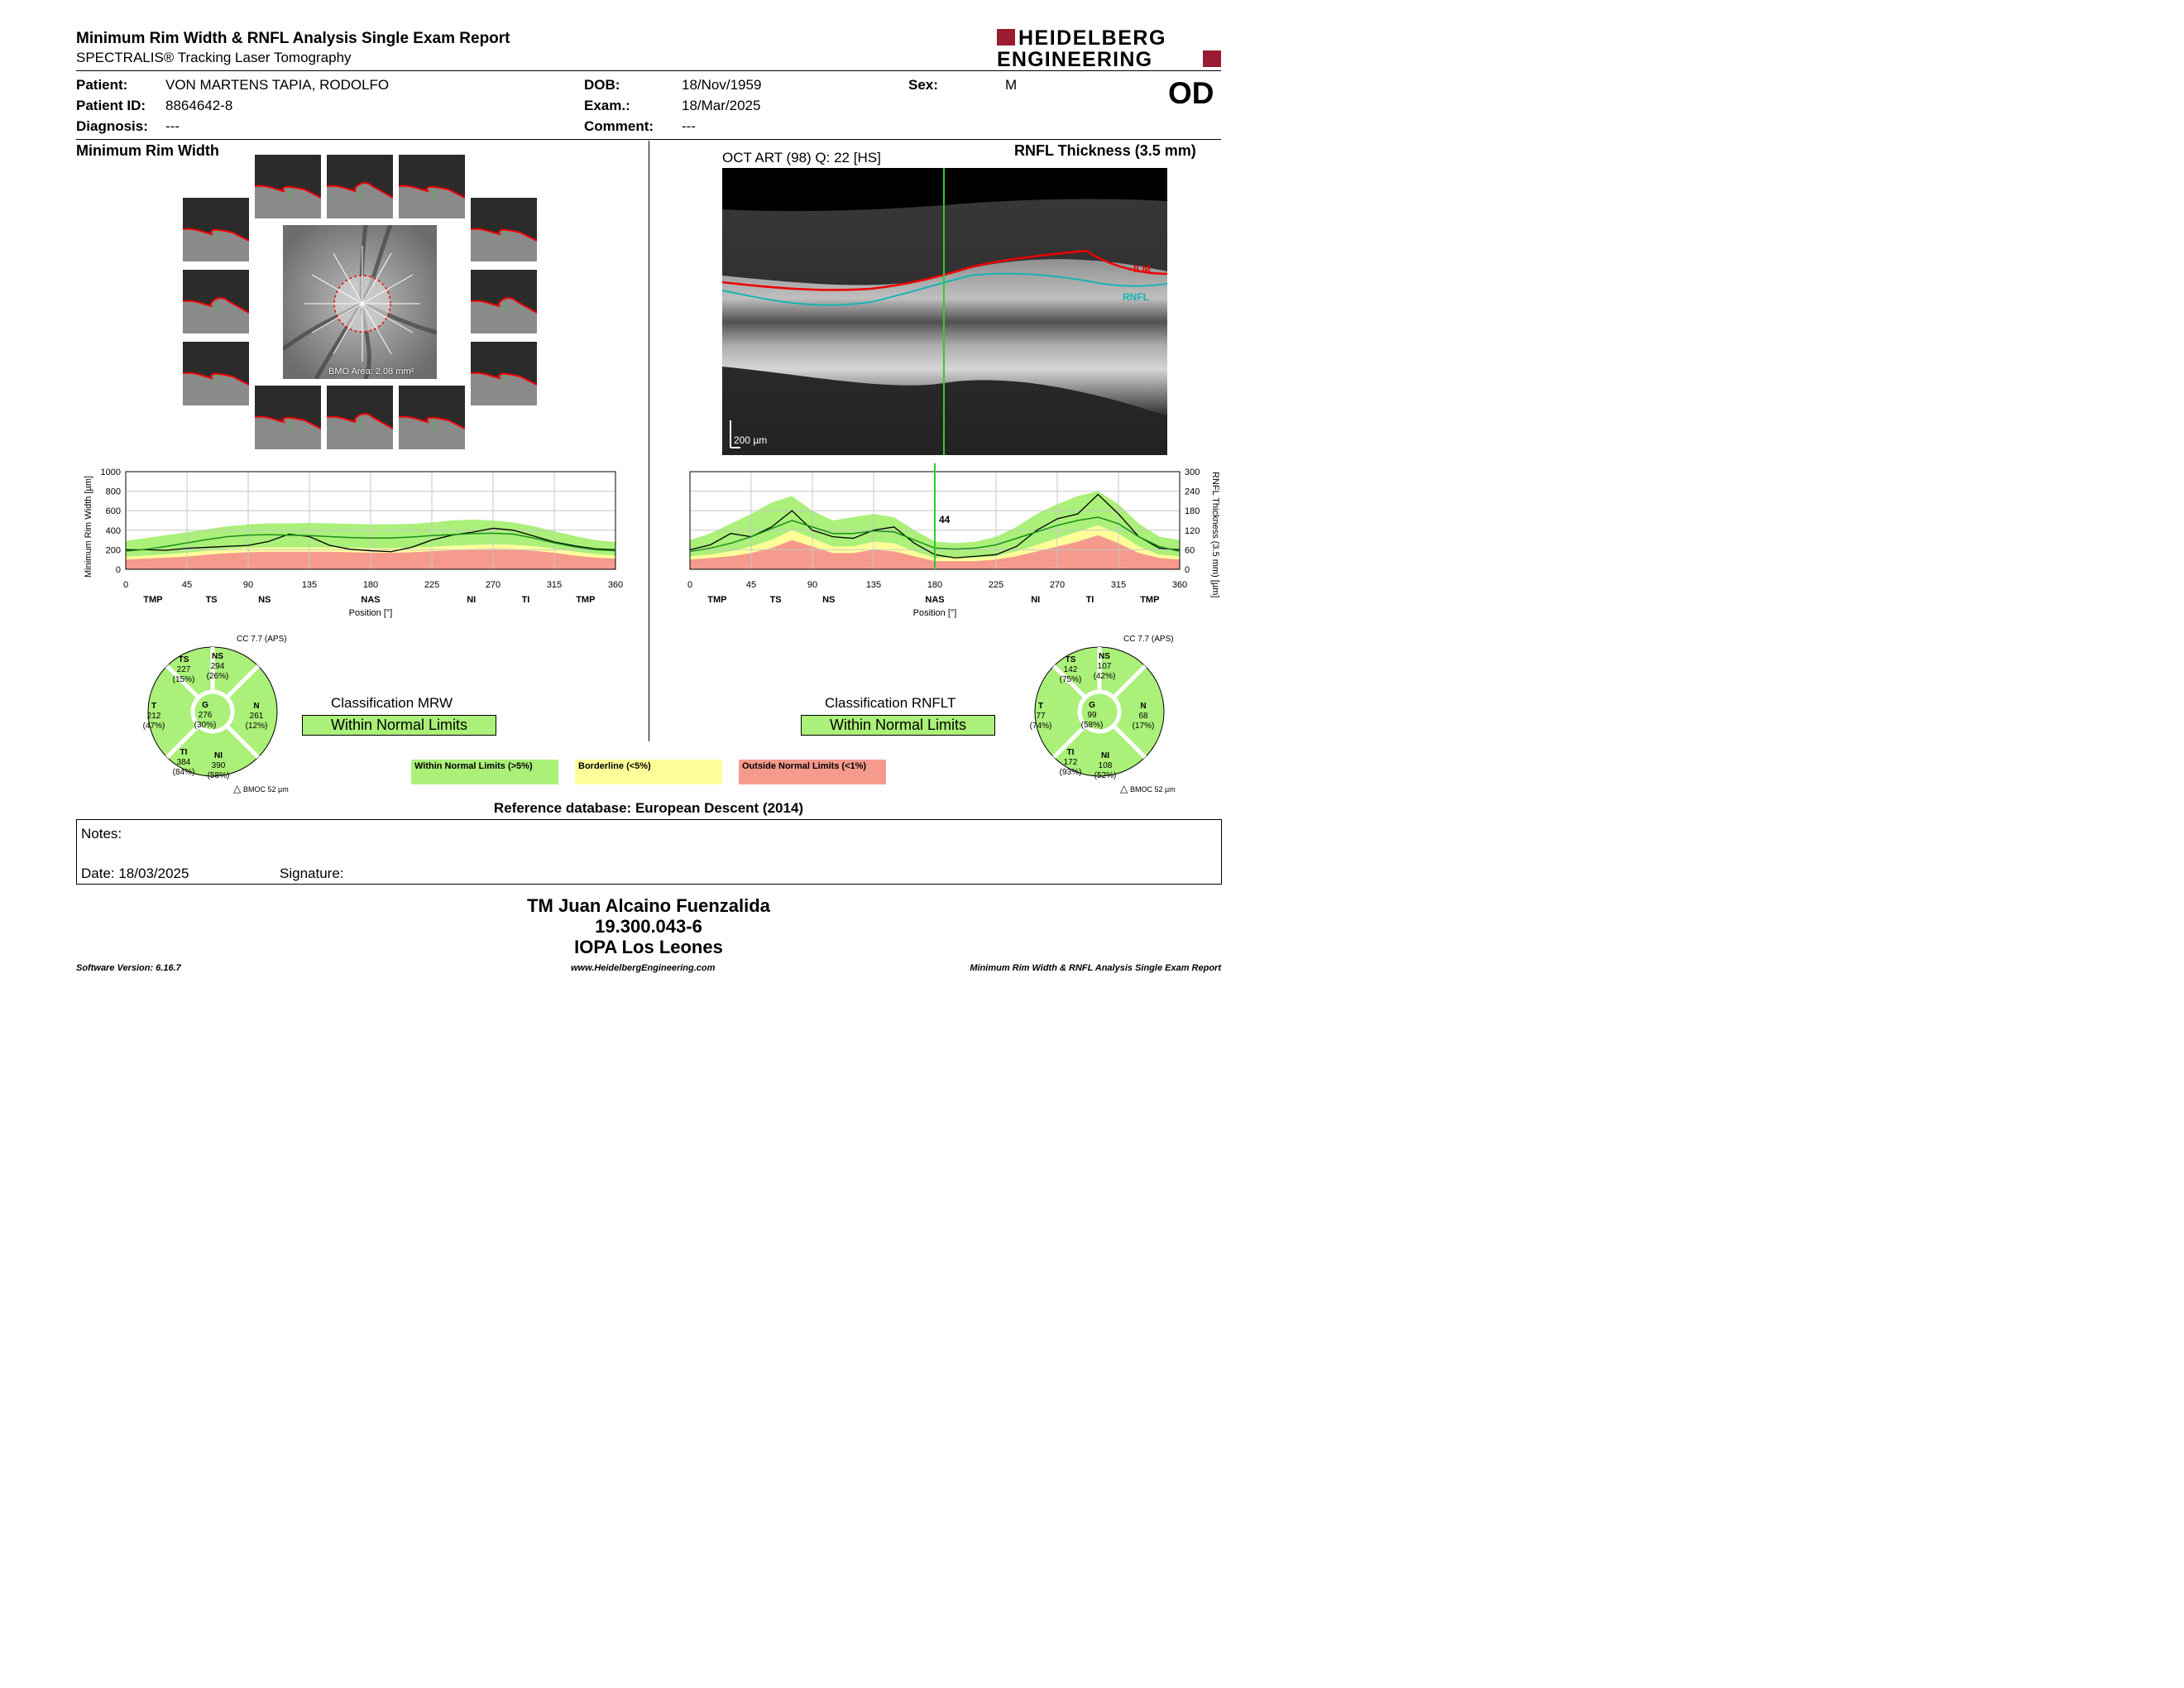 Image resolution: width=2184 pixels, height=1688 pixels. I want to click on sector-value: 294, so click(218, 666).